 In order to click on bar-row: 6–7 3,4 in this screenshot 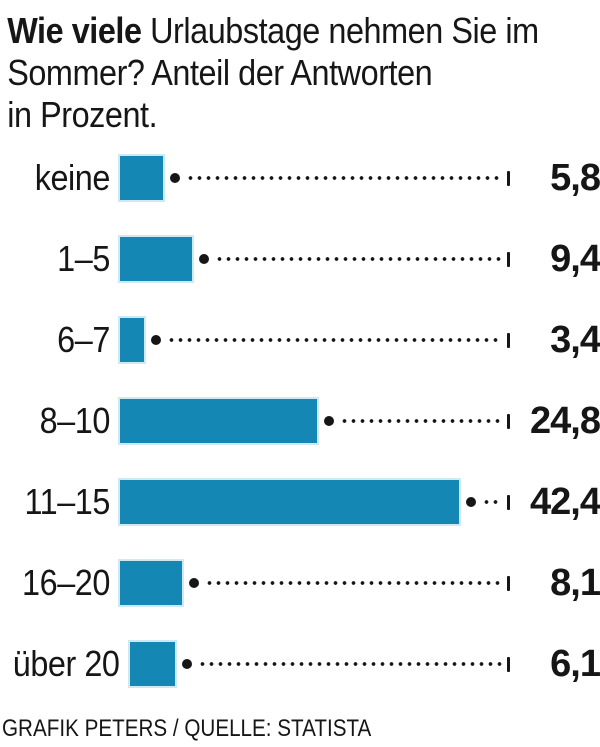, I will do `click(300, 340)`.